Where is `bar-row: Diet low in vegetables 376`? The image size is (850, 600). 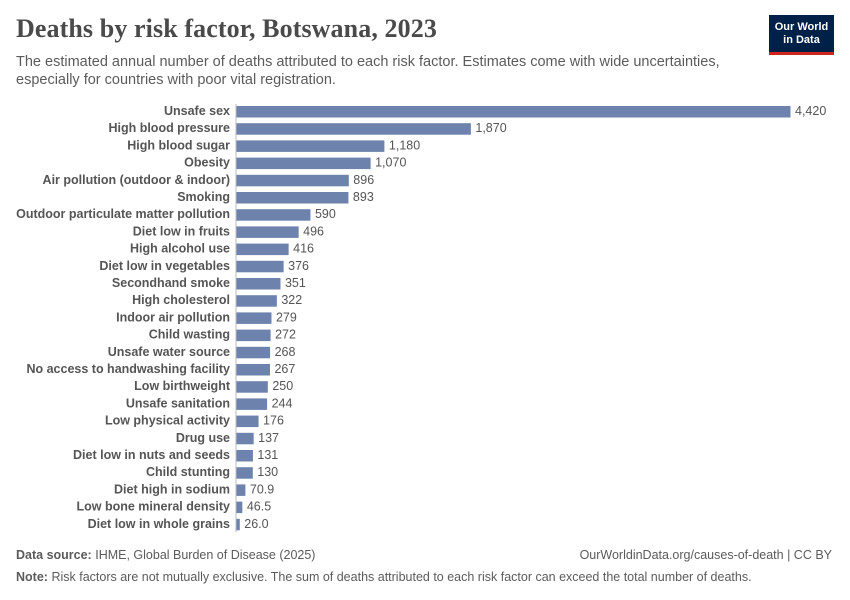 bar-row: Diet low in vegetables 376 is located at coordinates (204, 266).